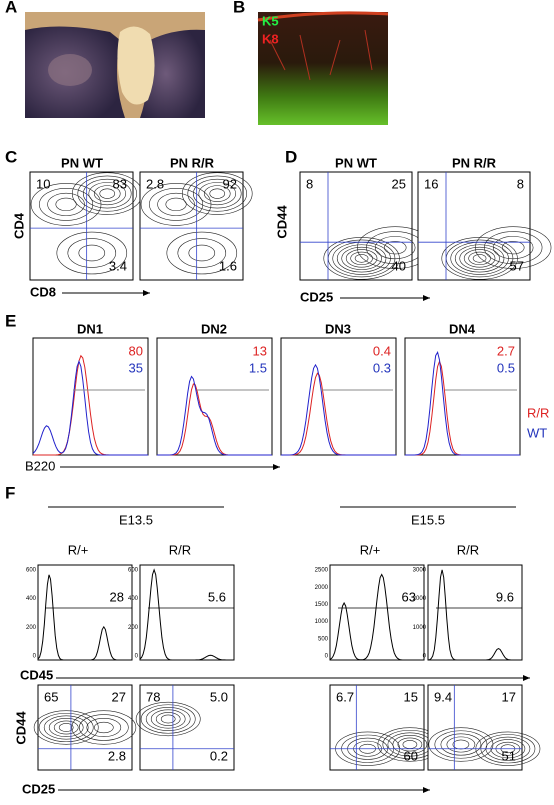 Image resolution: width=554 pixels, height=805 pixels. Describe the element at coordinates (153, 696) in the screenshot. I see `quadrant-value: 78` at that location.